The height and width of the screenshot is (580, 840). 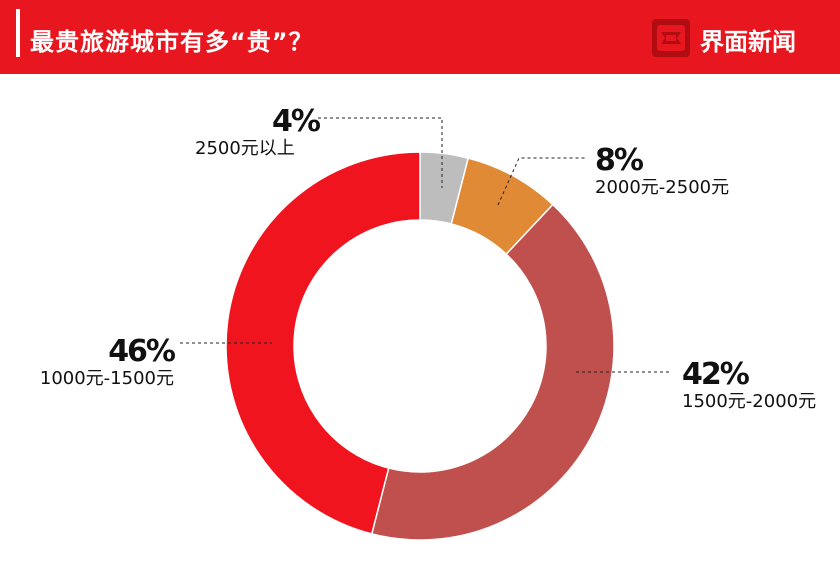 What do you see at coordinates (662, 187) in the screenshot?
I see `slice-category-label: 2000元-2500元` at bounding box center [662, 187].